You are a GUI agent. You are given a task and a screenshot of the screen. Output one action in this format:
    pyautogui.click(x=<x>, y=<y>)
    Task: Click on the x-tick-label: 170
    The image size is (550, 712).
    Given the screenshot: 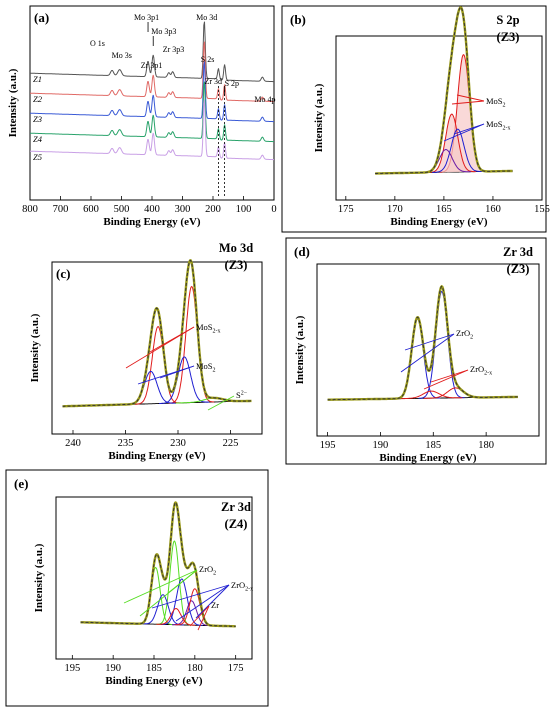 What is the action you would take?
    pyautogui.click(x=395, y=209)
    